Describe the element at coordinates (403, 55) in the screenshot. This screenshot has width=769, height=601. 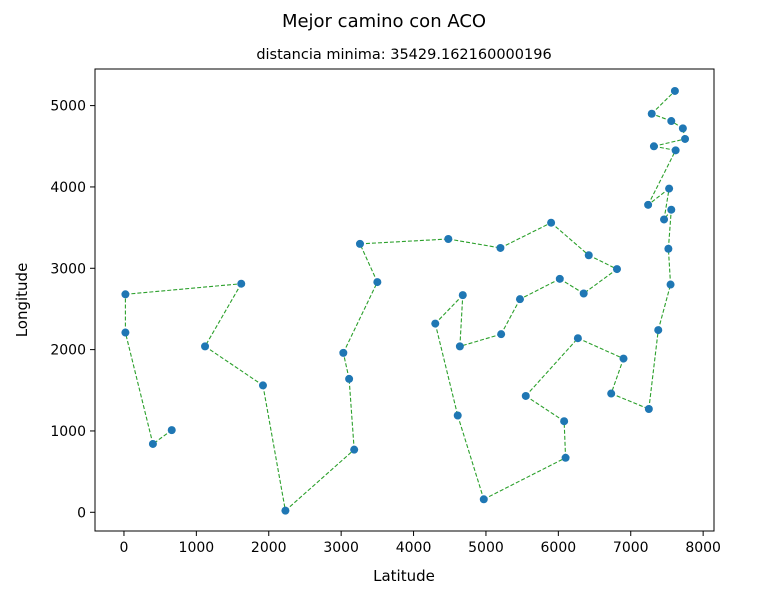
I see `chart-title: distancia minima: 35429.162160000196` at that location.